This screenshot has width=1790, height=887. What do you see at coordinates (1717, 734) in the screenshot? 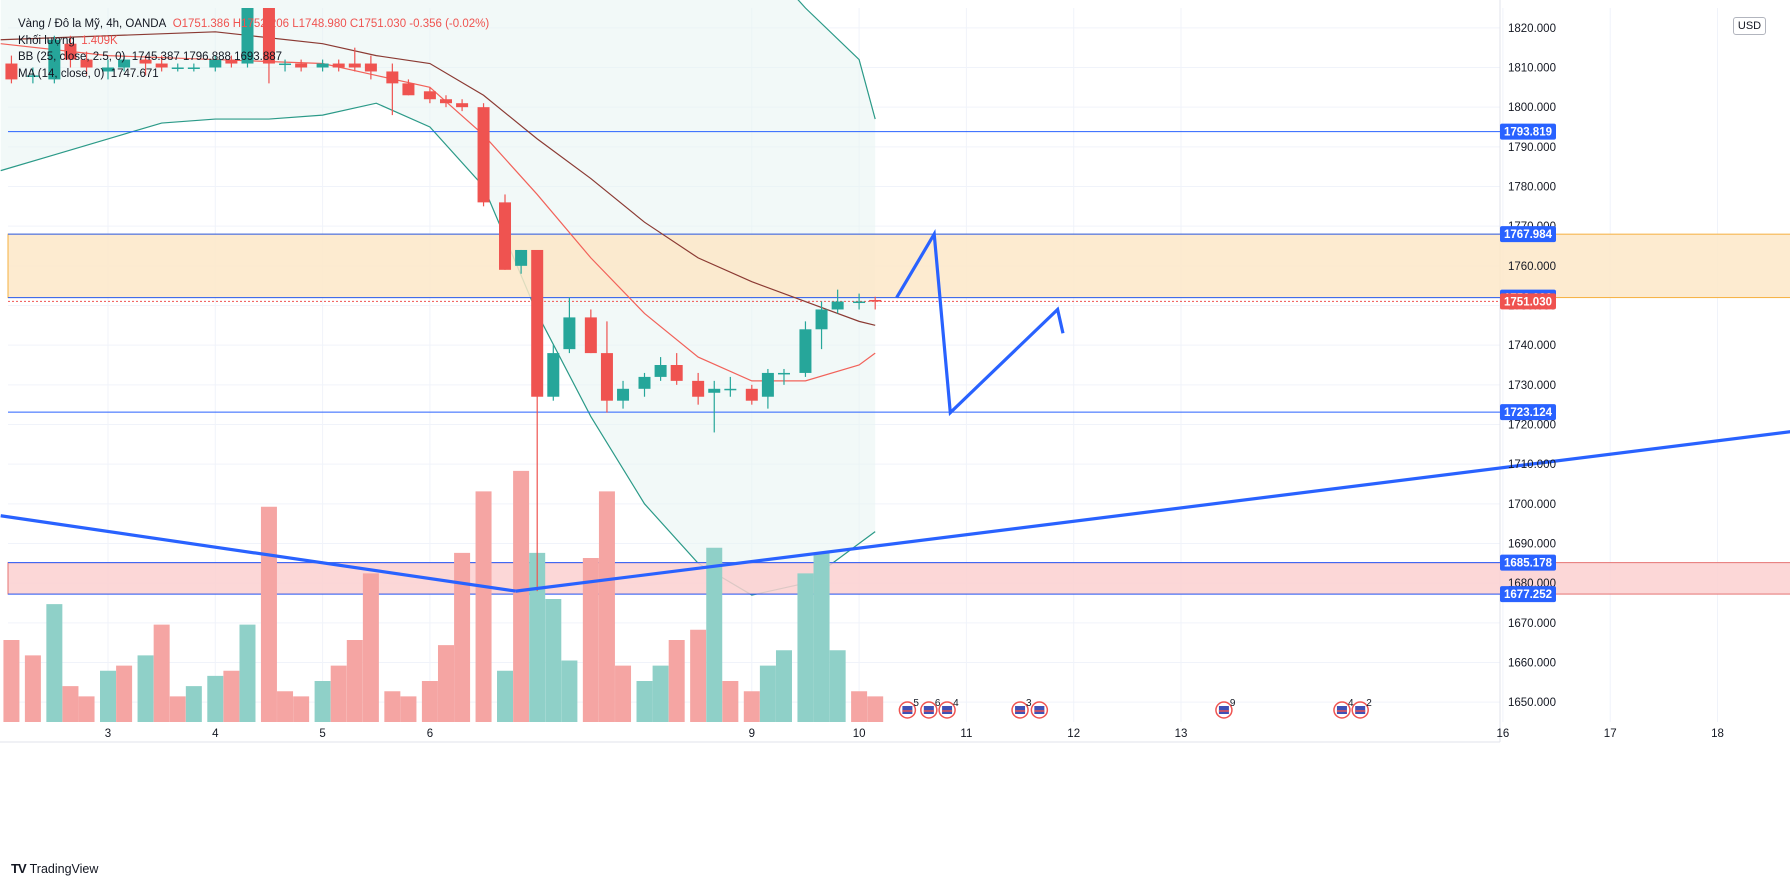
I see `time-tick-label: 18` at bounding box center [1717, 734].